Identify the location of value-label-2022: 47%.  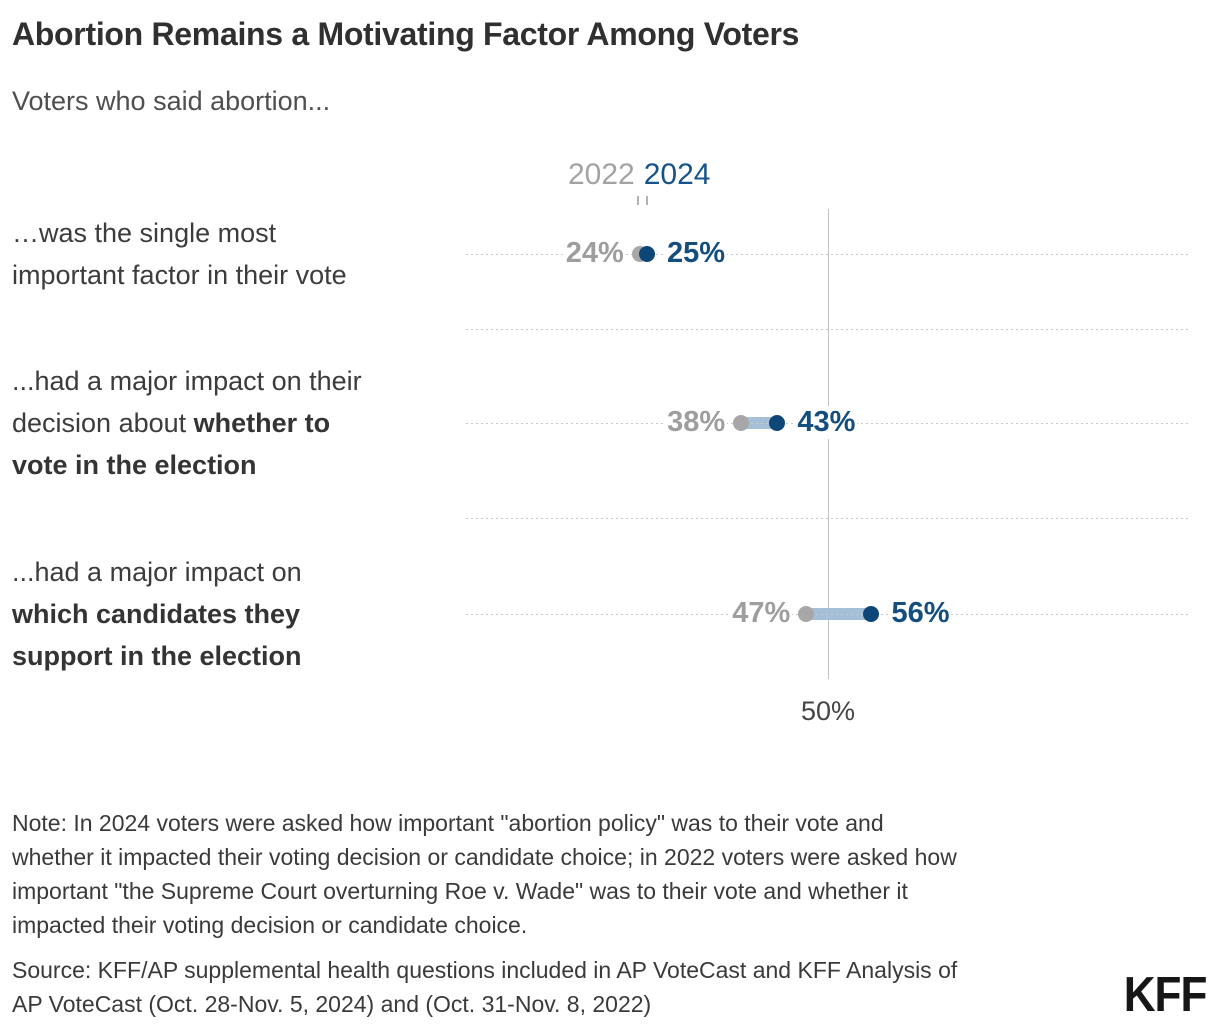
(761, 613).